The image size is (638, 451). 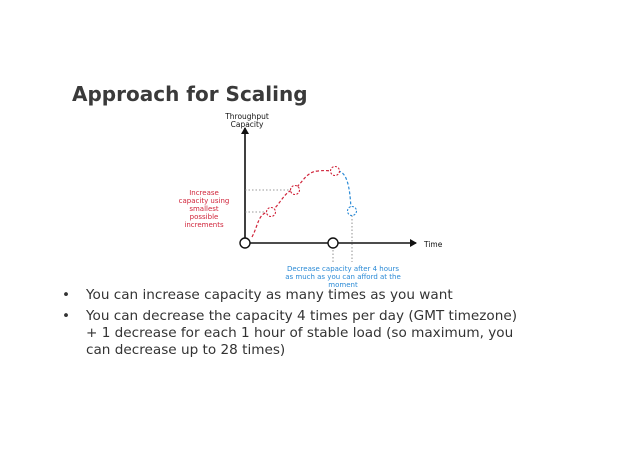 I want to click on decrease-curve, so click(x=344, y=190).